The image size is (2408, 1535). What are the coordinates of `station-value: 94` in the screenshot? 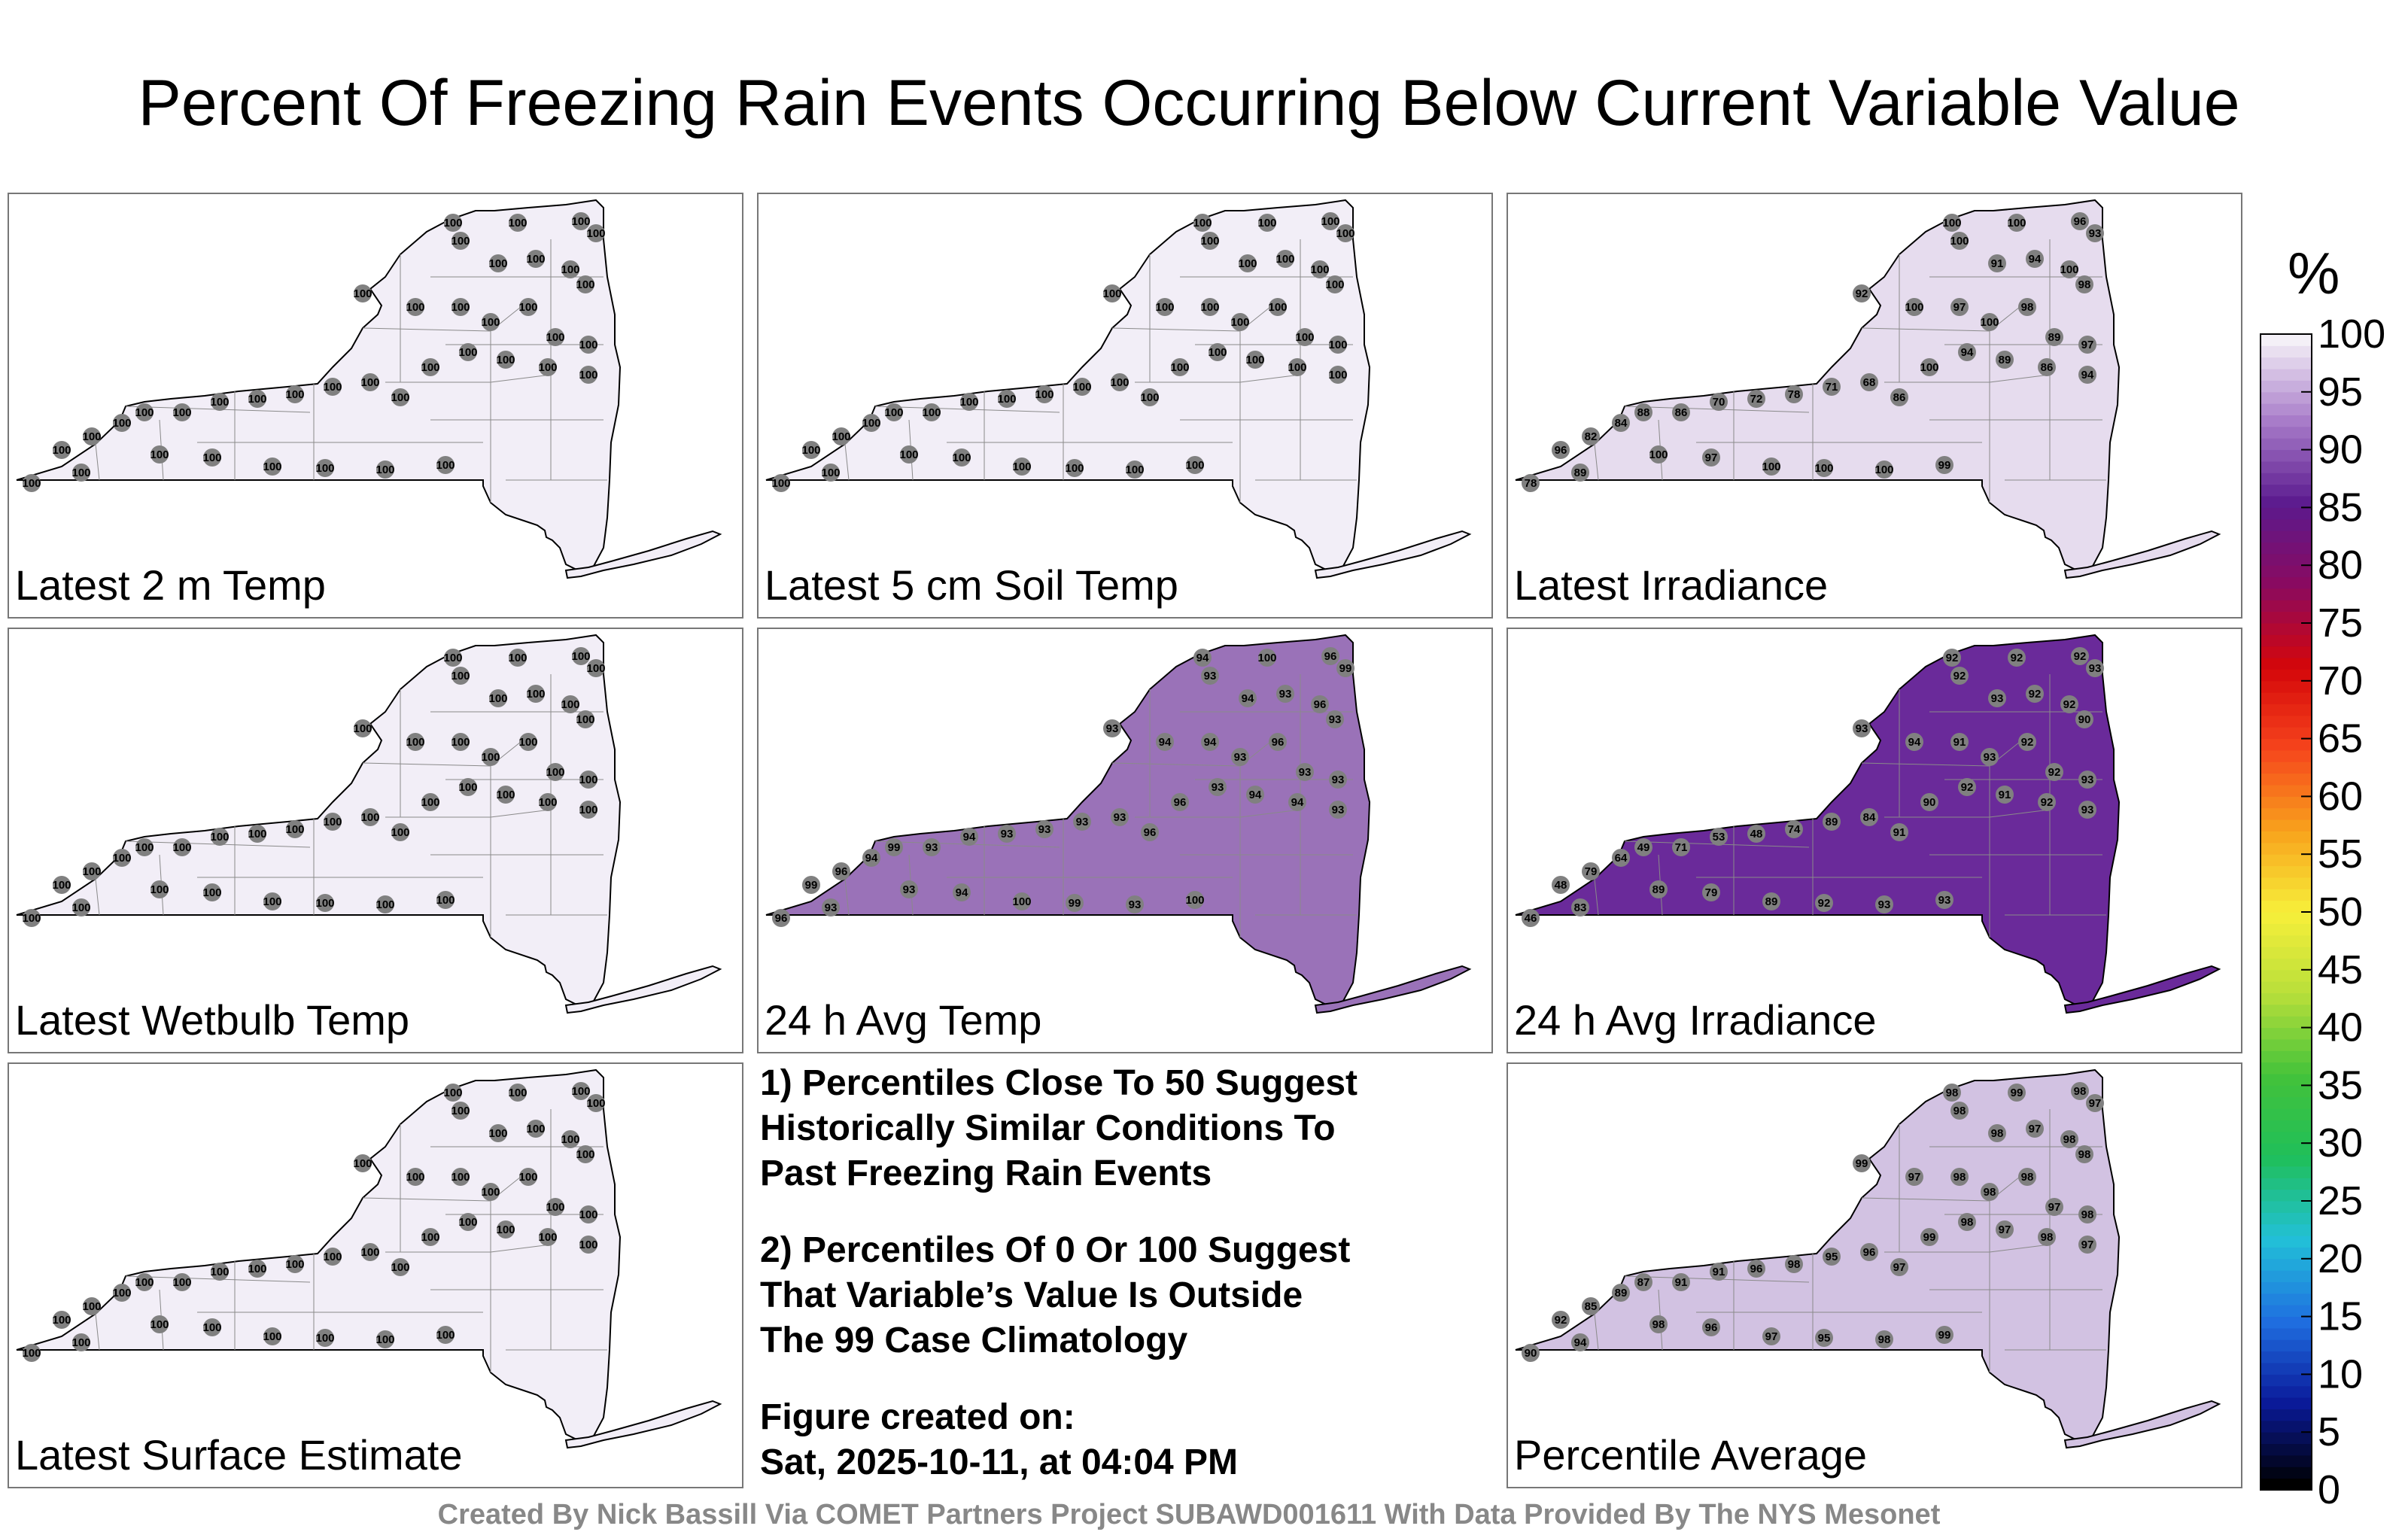 It's located at (969, 837).